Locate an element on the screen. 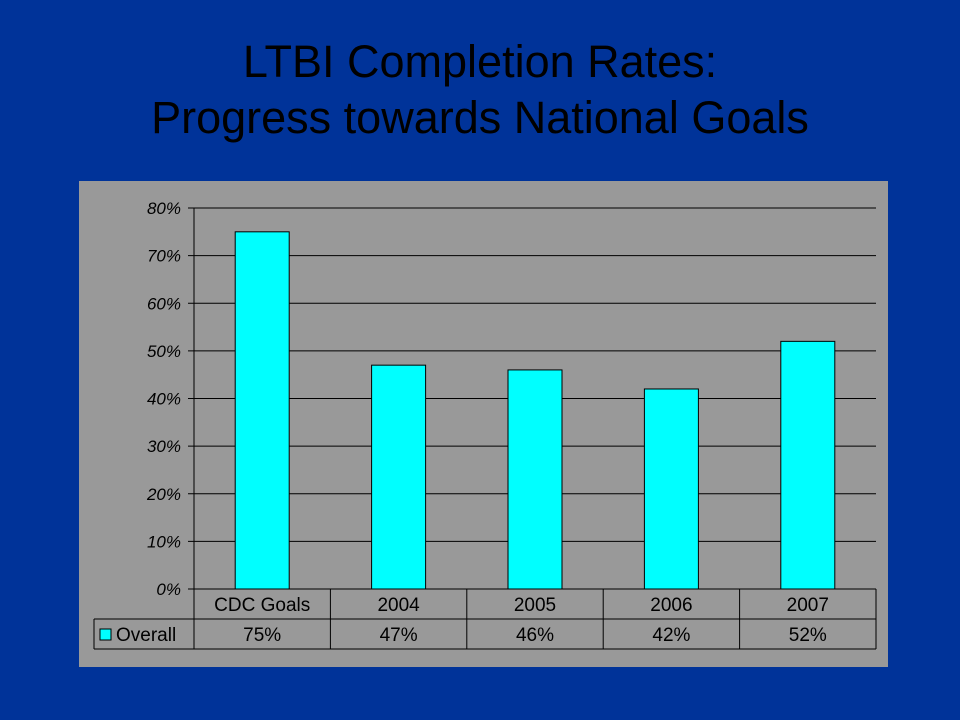 The image size is (960, 720). y-tick-label: 30% is located at coordinates (164, 446).